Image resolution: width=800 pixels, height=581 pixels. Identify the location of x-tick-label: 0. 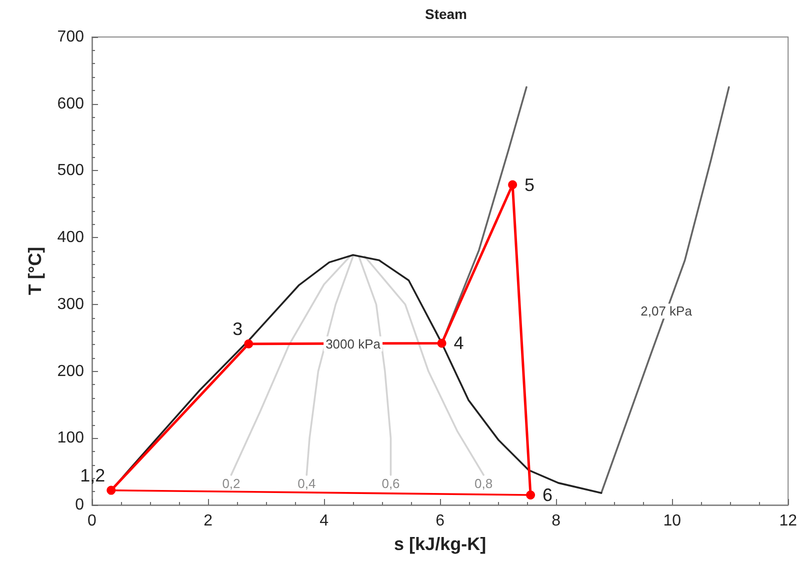
(92, 521).